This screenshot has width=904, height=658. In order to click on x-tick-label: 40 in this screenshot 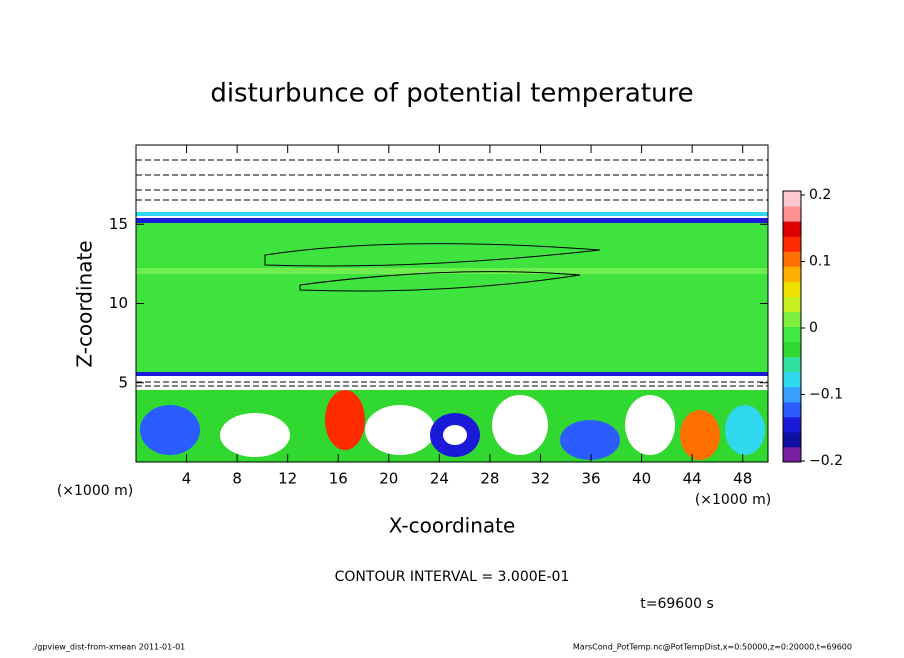, I will do `click(641, 479)`.